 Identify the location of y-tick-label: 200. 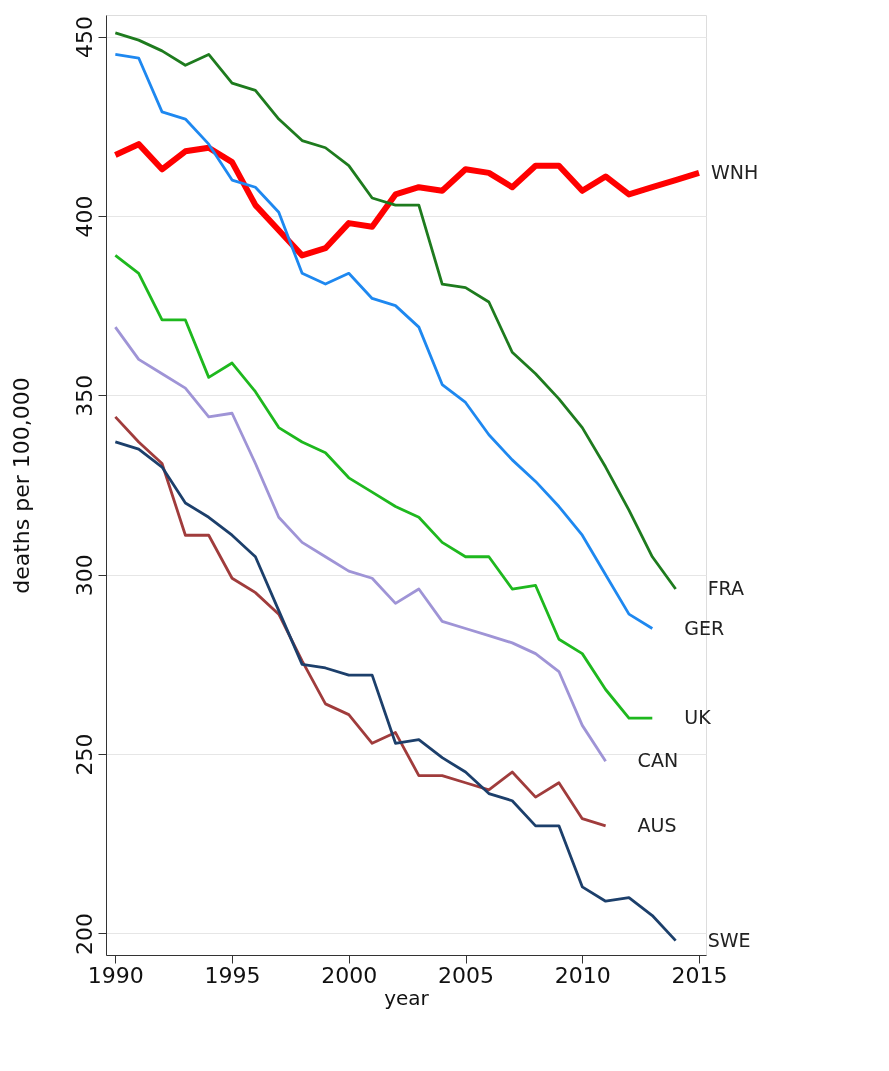
(84, 933).